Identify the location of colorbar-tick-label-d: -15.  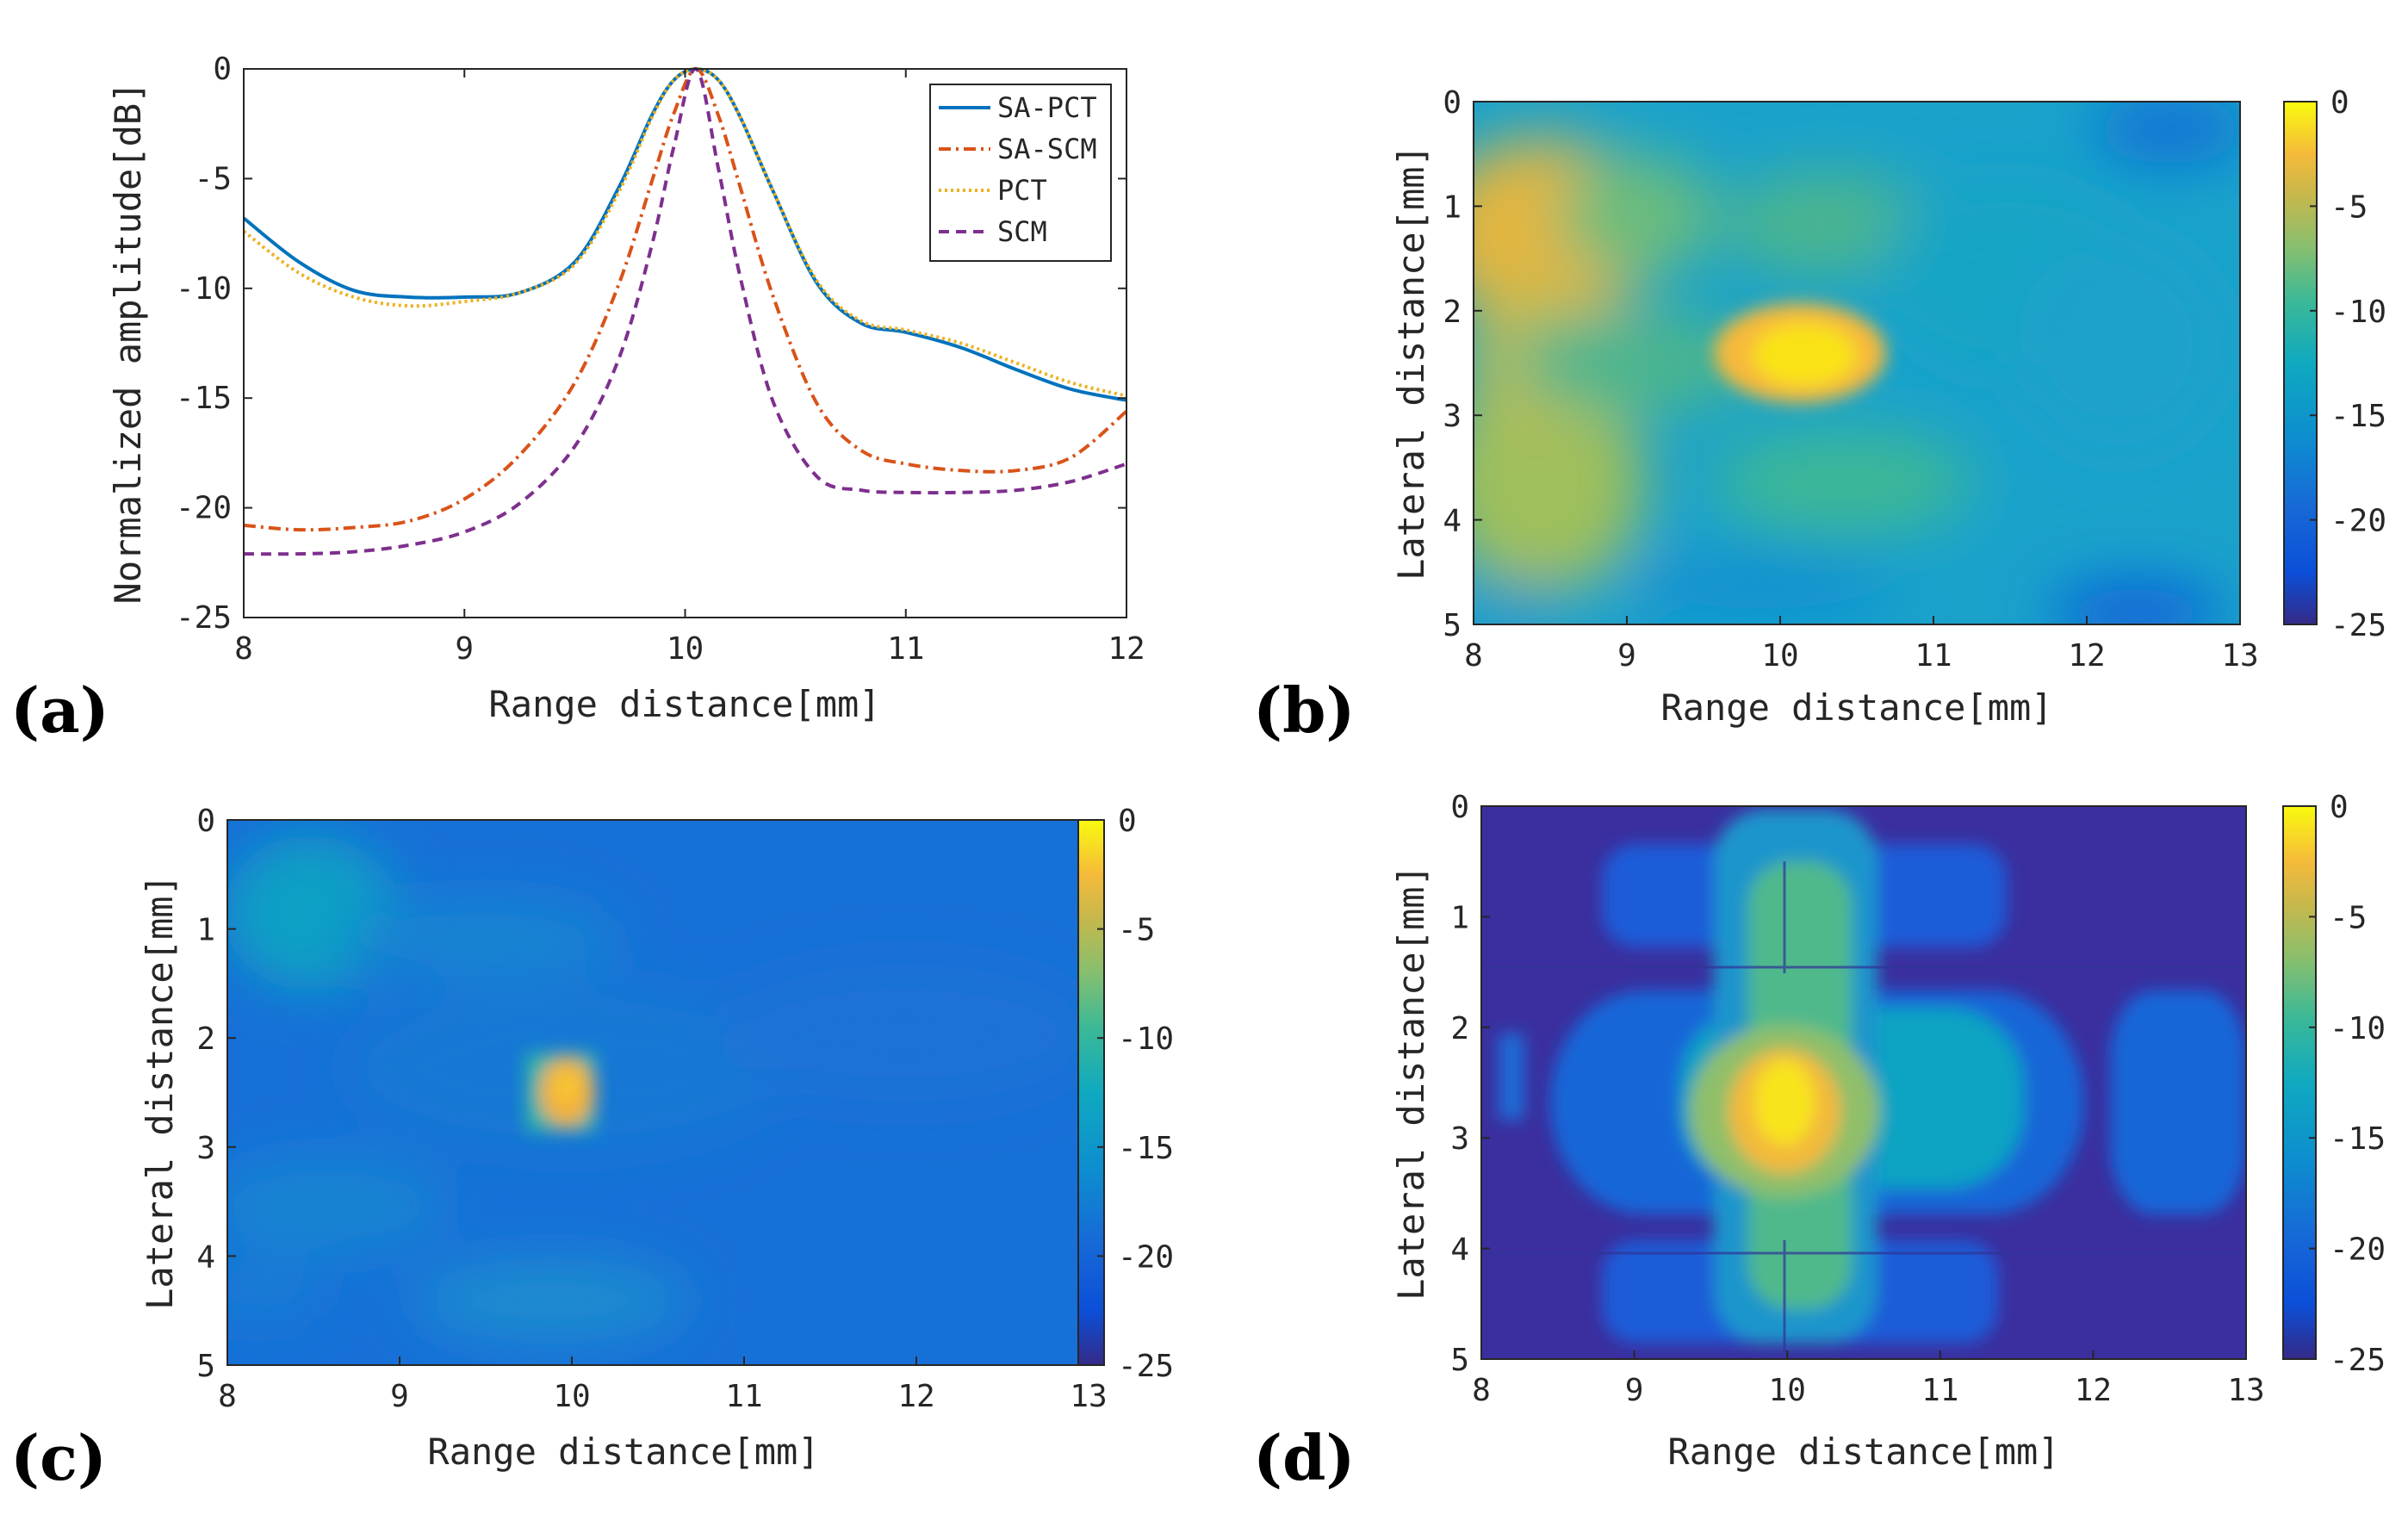
(2358, 1139).